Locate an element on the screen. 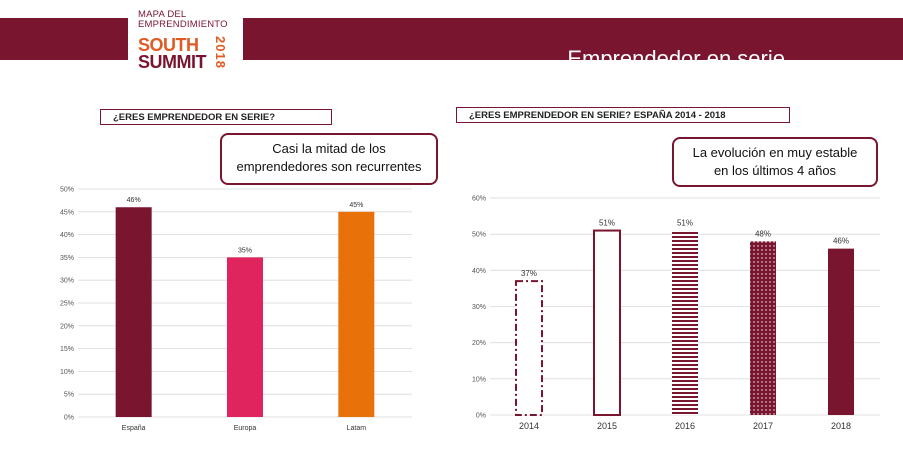  data-label: 37% is located at coordinates (529, 273).